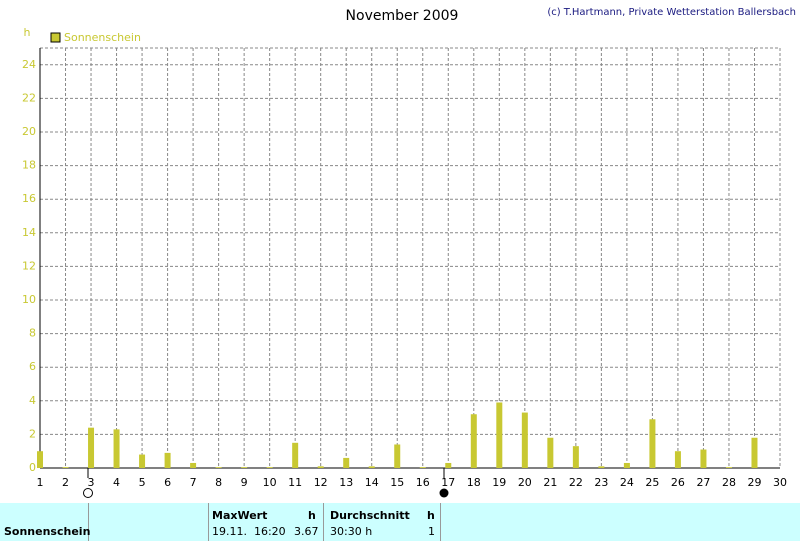 The width and height of the screenshot is (800, 541). Describe the element at coordinates (652, 482) in the screenshot. I see `x-tick-label: 25` at that location.